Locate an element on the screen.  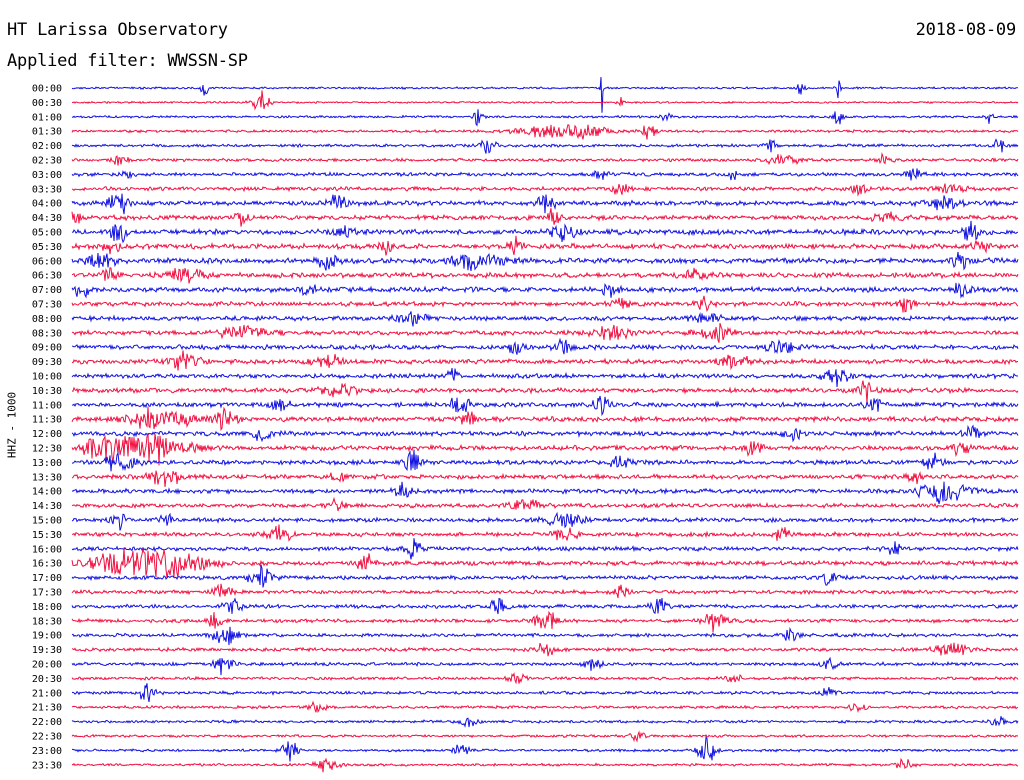
time-label: 13:30 is located at coordinates (47, 477).